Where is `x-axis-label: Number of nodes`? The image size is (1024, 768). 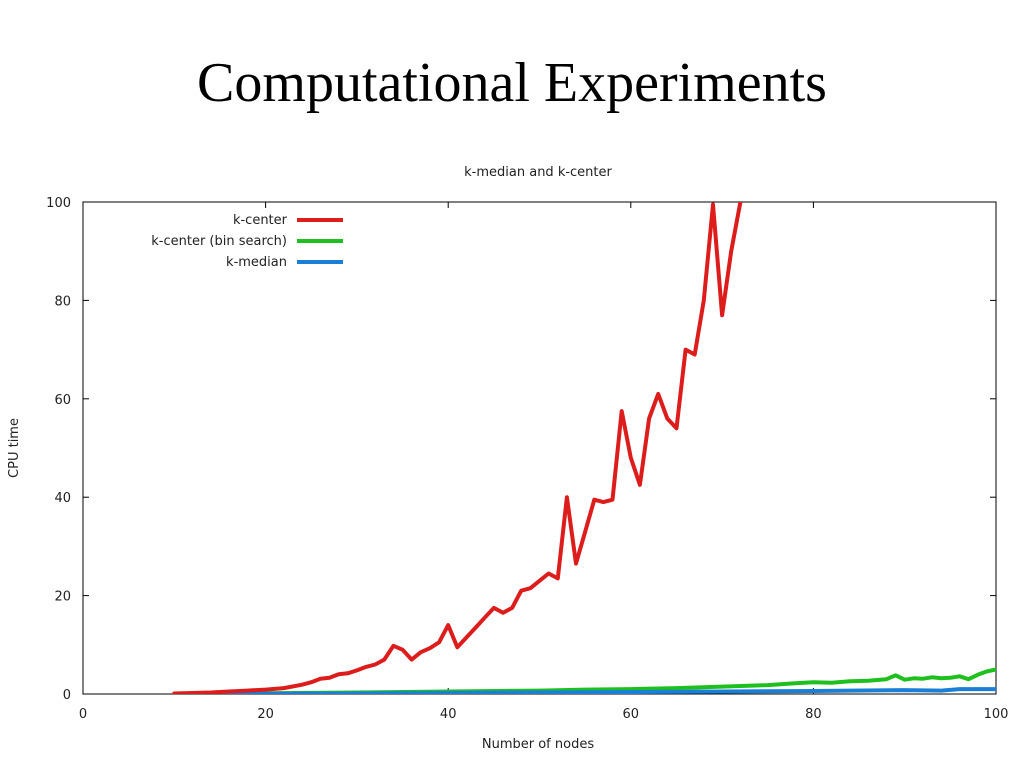
x-axis-label: Number of nodes is located at coordinates (538, 744).